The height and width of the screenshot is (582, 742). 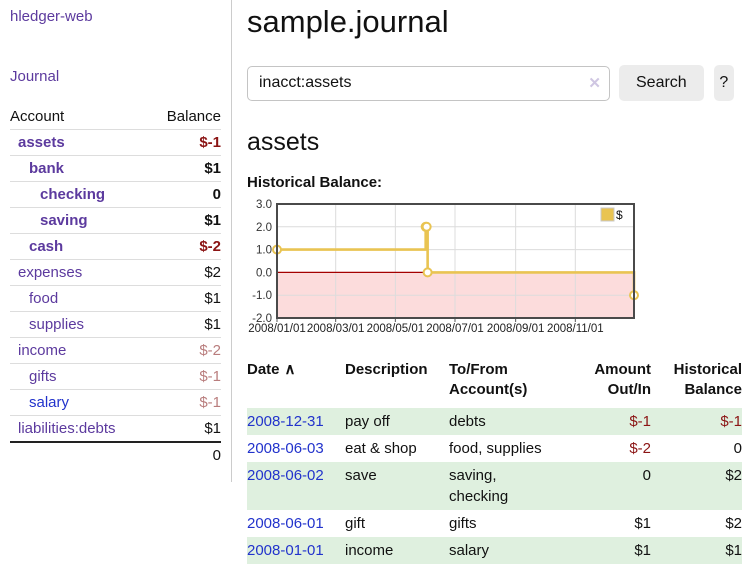 What do you see at coordinates (285, 550) in the screenshot?
I see `transaction-date-link: 2008-01-01` at bounding box center [285, 550].